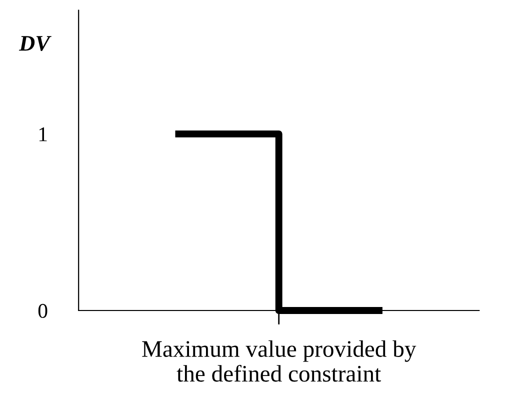 This screenshot has width=507, height=414. I want to click on y-axis-title: DV, so click(35, 43).